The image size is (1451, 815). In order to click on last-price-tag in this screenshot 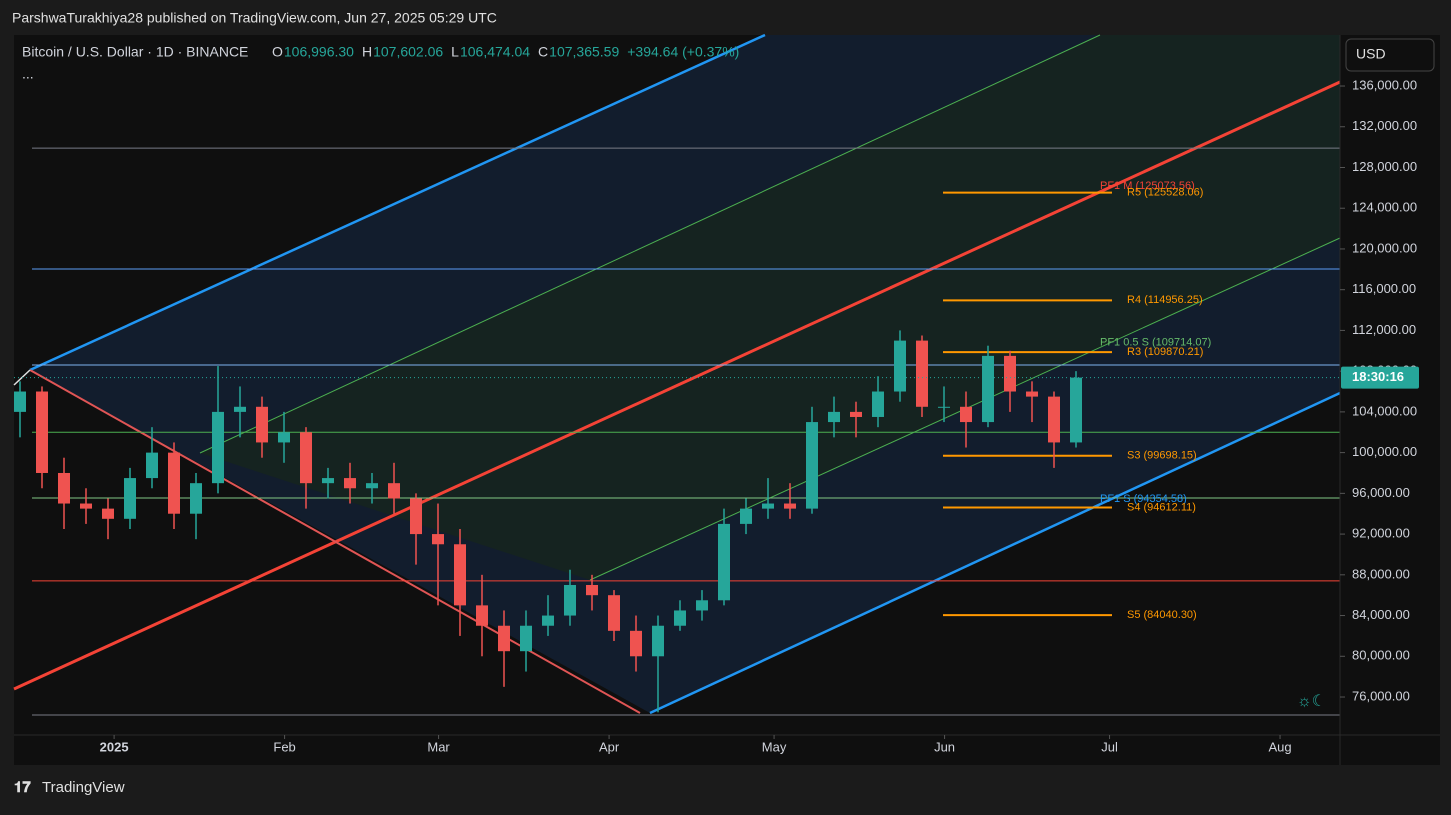, I will do `click(1380, 377)`.